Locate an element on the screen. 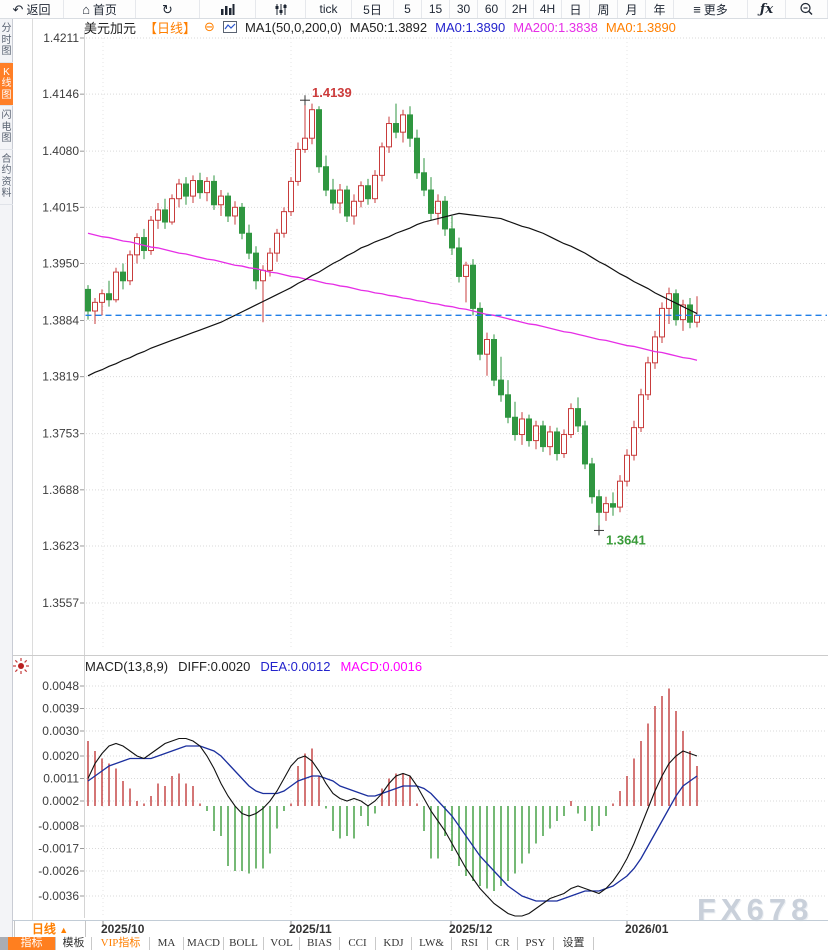  indicator-tab-rsi: RSI is located at coordinates (470, 943).